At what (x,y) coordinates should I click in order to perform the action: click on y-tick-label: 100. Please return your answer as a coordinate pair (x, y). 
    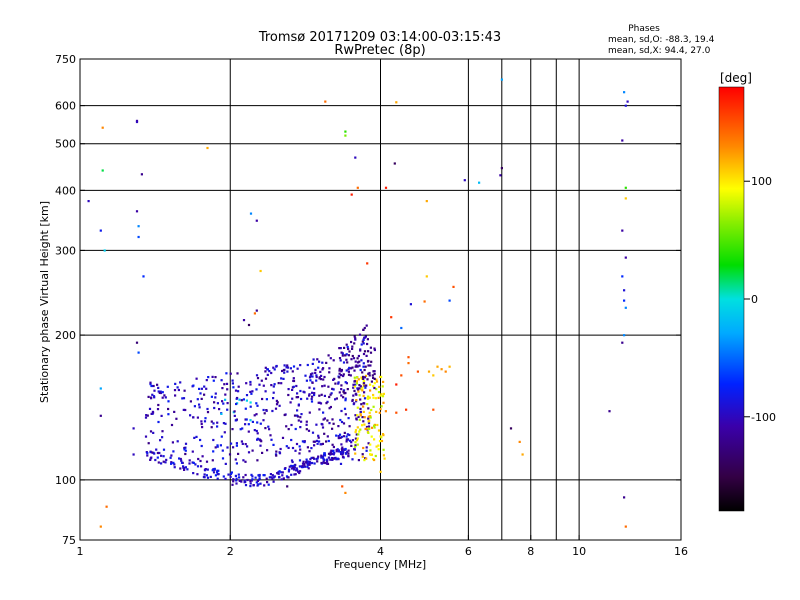
    Looking at the image, I should click on (65, 480).